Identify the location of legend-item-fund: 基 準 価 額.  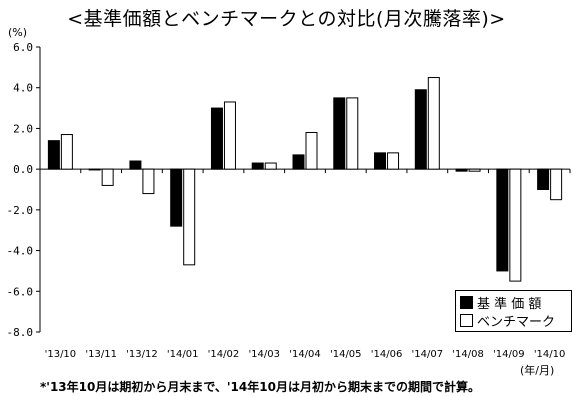
(501, 303).